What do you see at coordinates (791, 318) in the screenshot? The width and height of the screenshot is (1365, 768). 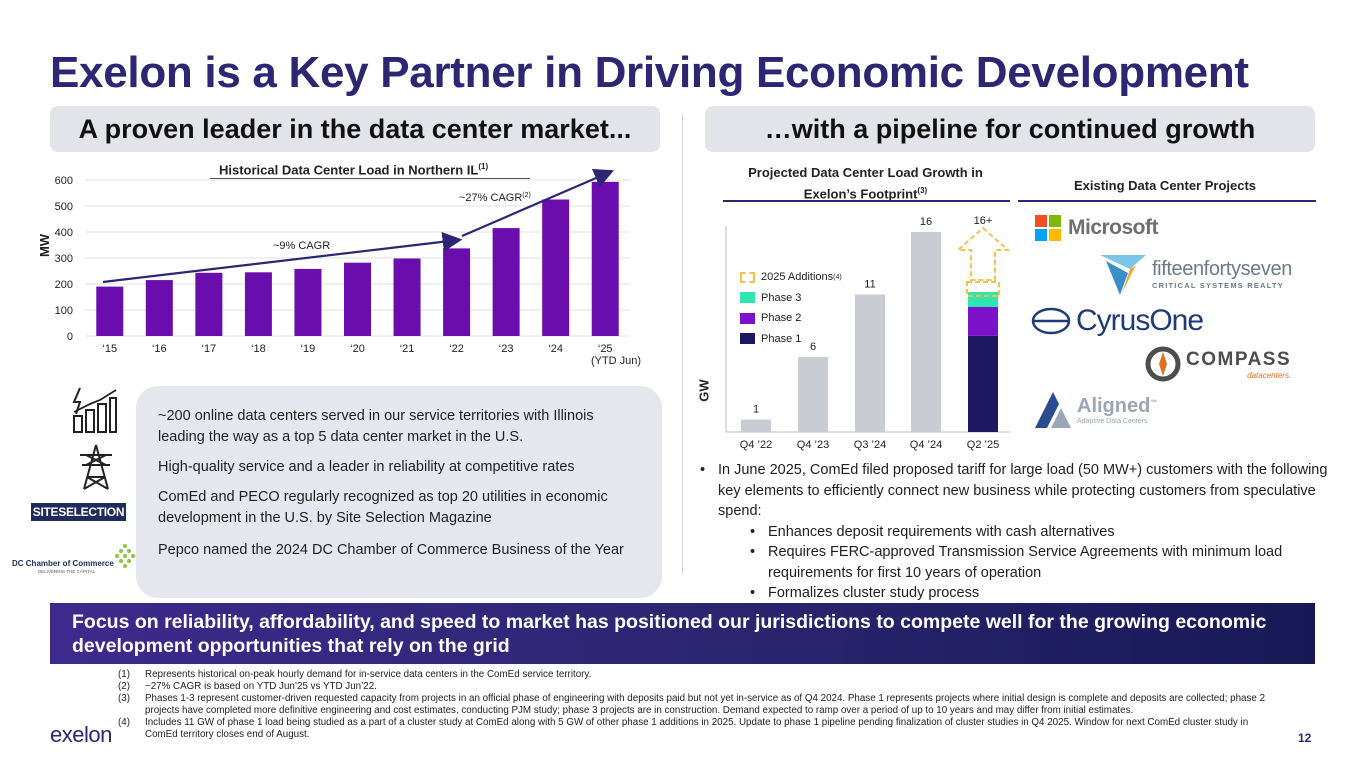 I see `legend-phase2: Phase 2` at bounding box center [791, 318].